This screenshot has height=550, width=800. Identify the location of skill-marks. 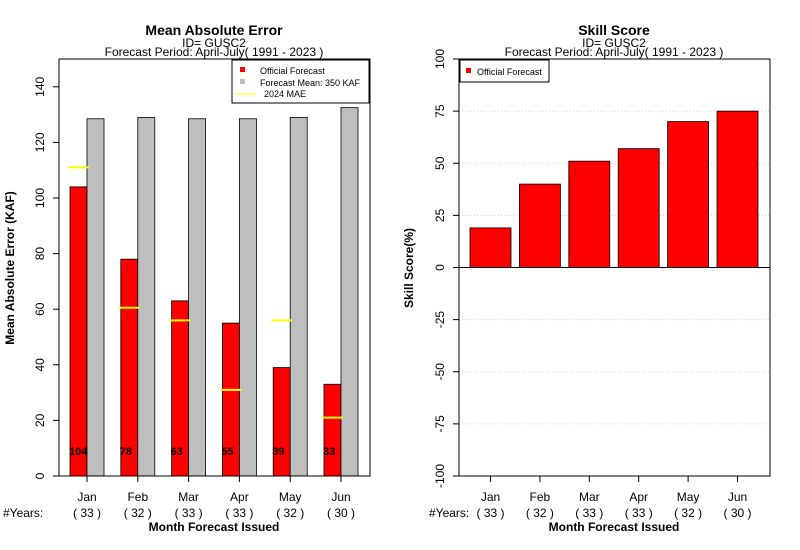
(614, 189).